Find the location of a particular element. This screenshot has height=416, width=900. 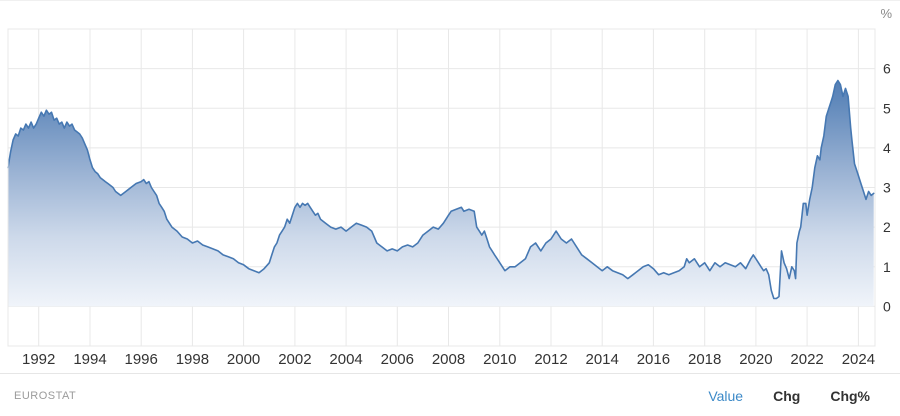

x-tick-label: 2004 is located at coordinates (345, 359).